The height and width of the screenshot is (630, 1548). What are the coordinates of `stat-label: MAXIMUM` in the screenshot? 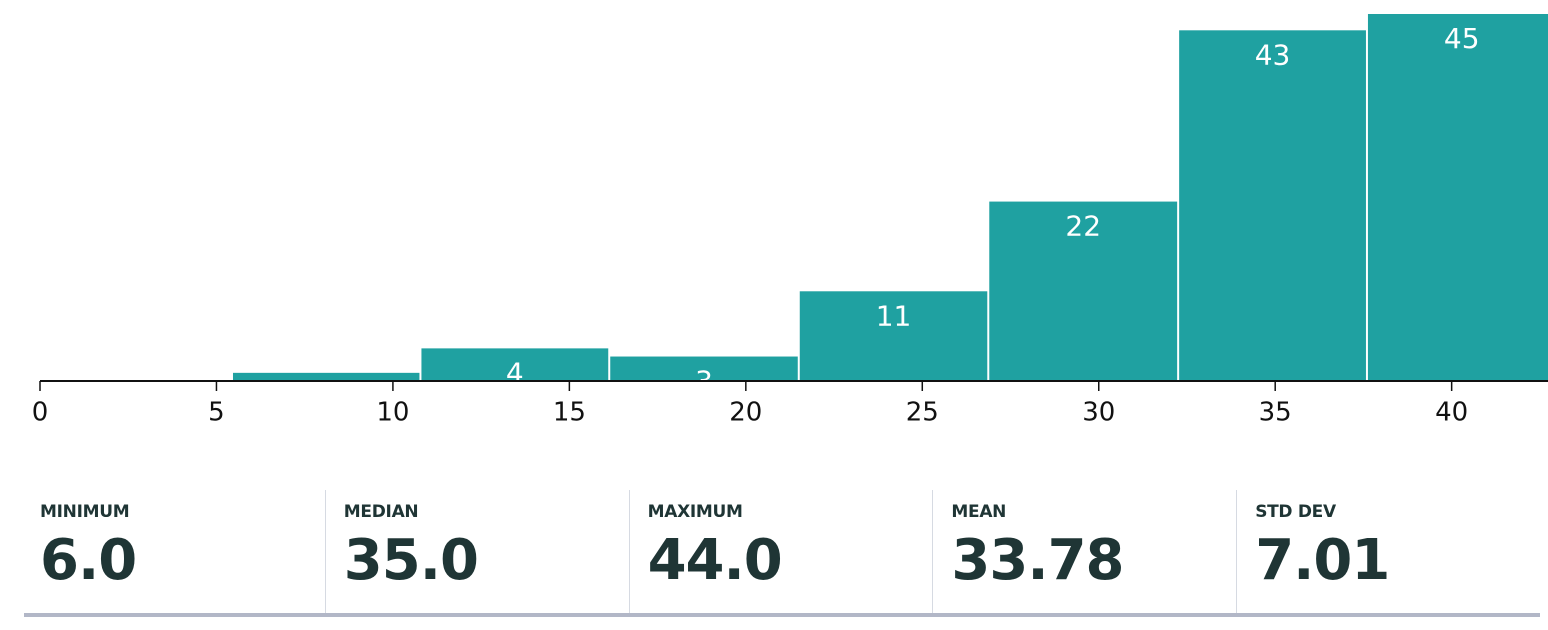 It's located at (695, 512).